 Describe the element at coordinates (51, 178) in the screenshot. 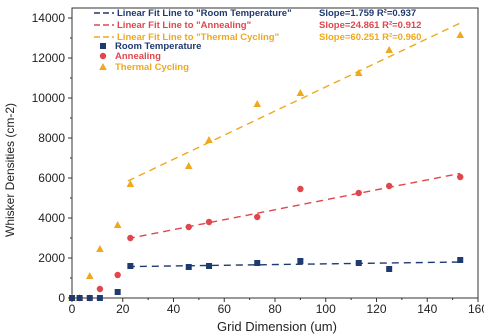

I see `y-tick-label: 6000` at that location.